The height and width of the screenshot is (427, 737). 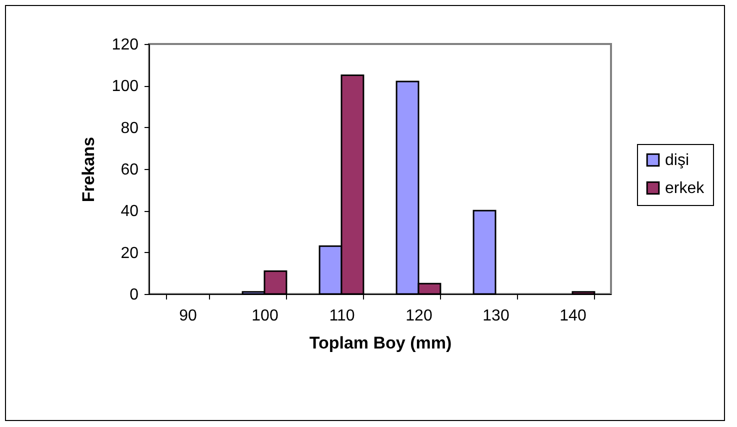 I want to click on y-tick-label: 60, so click(x=129, y=170).